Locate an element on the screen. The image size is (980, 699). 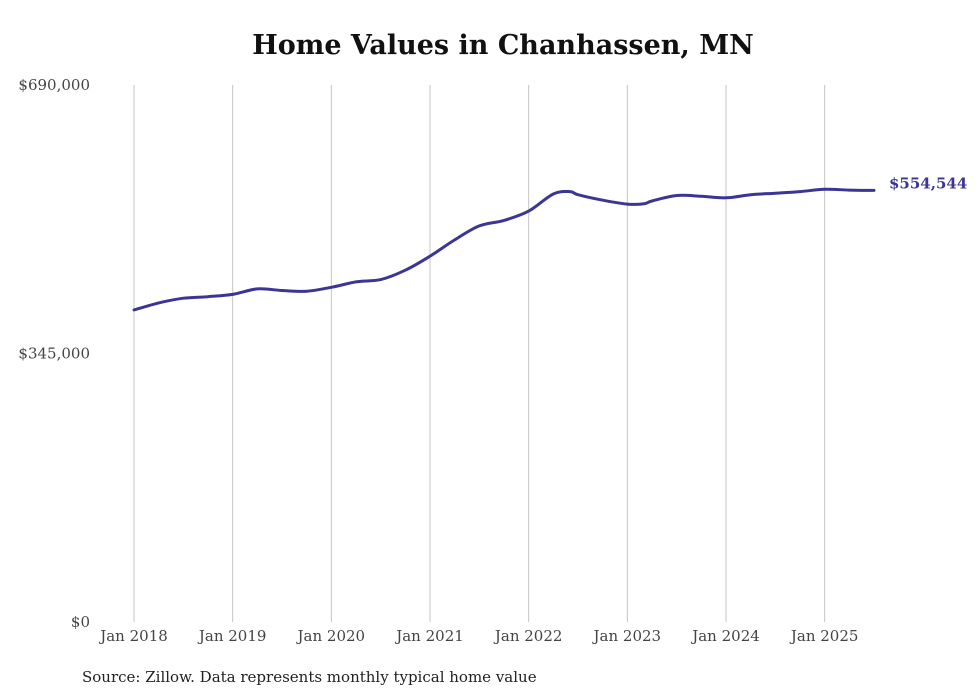
x-tick-label: Jan 2019 is located at coordinates (232, 636).